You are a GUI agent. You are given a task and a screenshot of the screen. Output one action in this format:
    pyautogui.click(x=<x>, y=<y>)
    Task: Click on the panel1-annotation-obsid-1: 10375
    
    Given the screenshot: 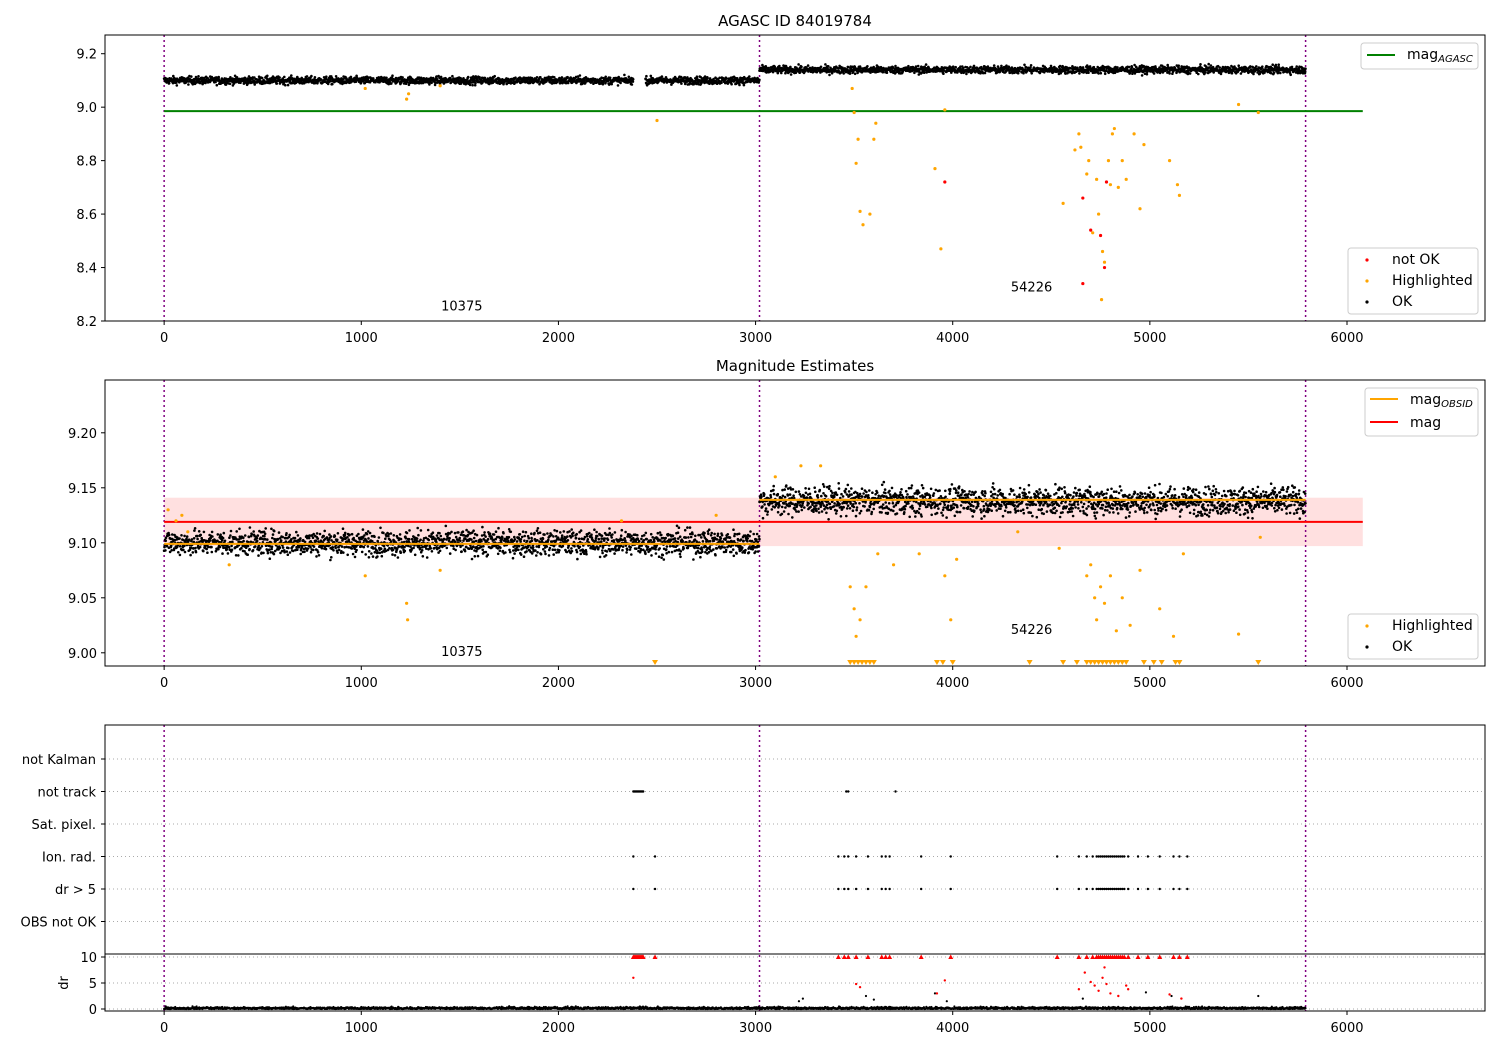 What is the action you would take?
    pyautogui.click(x=461, y=306)
    